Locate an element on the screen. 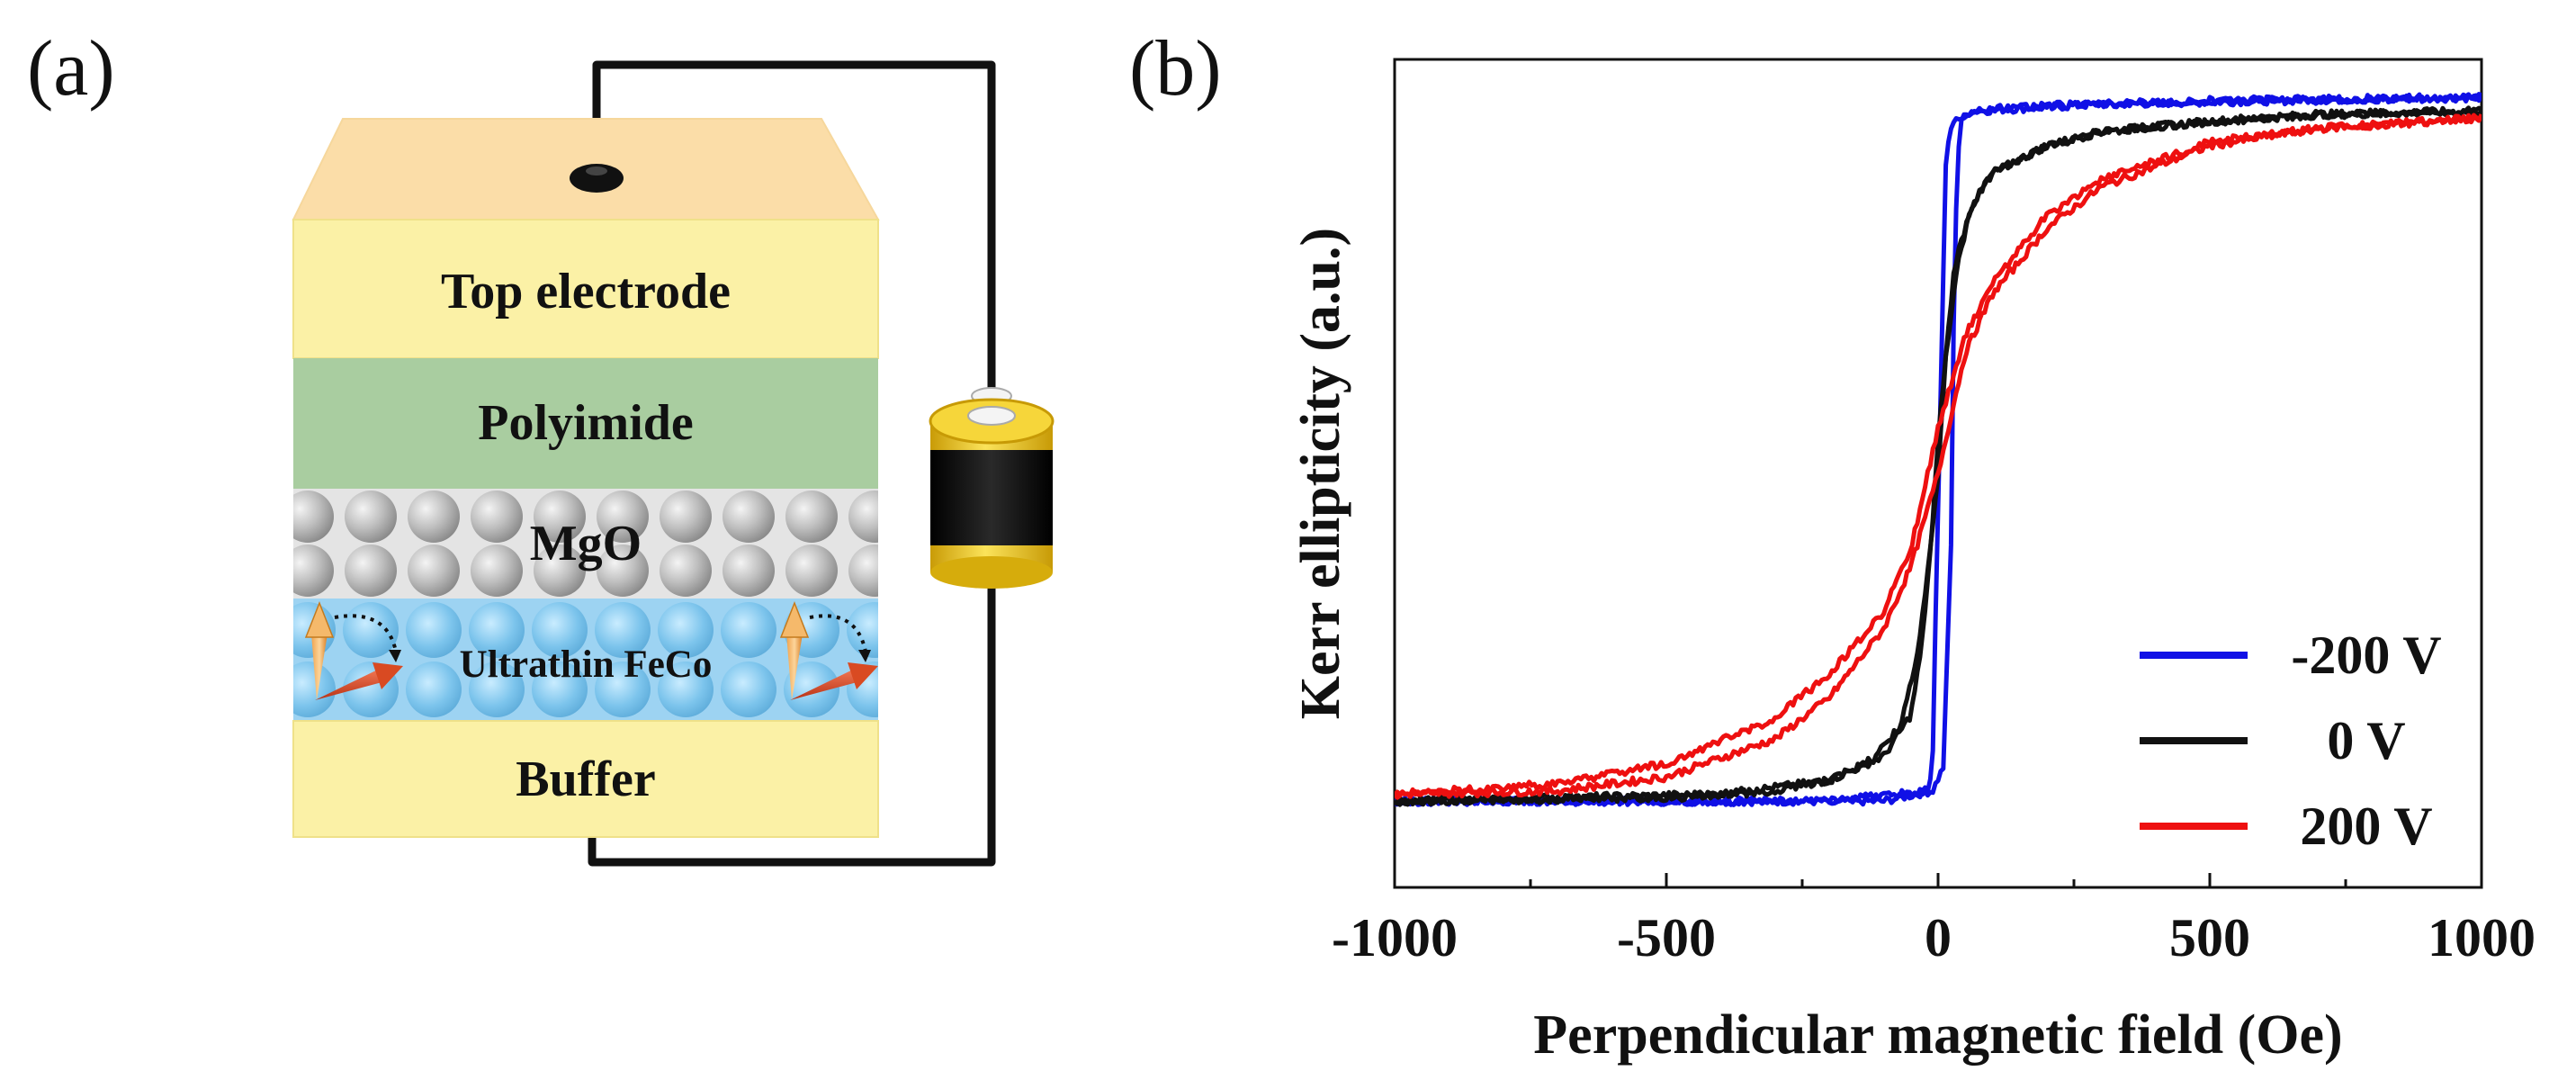  layer-top-electrode-label: Top electrode is located at coordinates (586, 292).